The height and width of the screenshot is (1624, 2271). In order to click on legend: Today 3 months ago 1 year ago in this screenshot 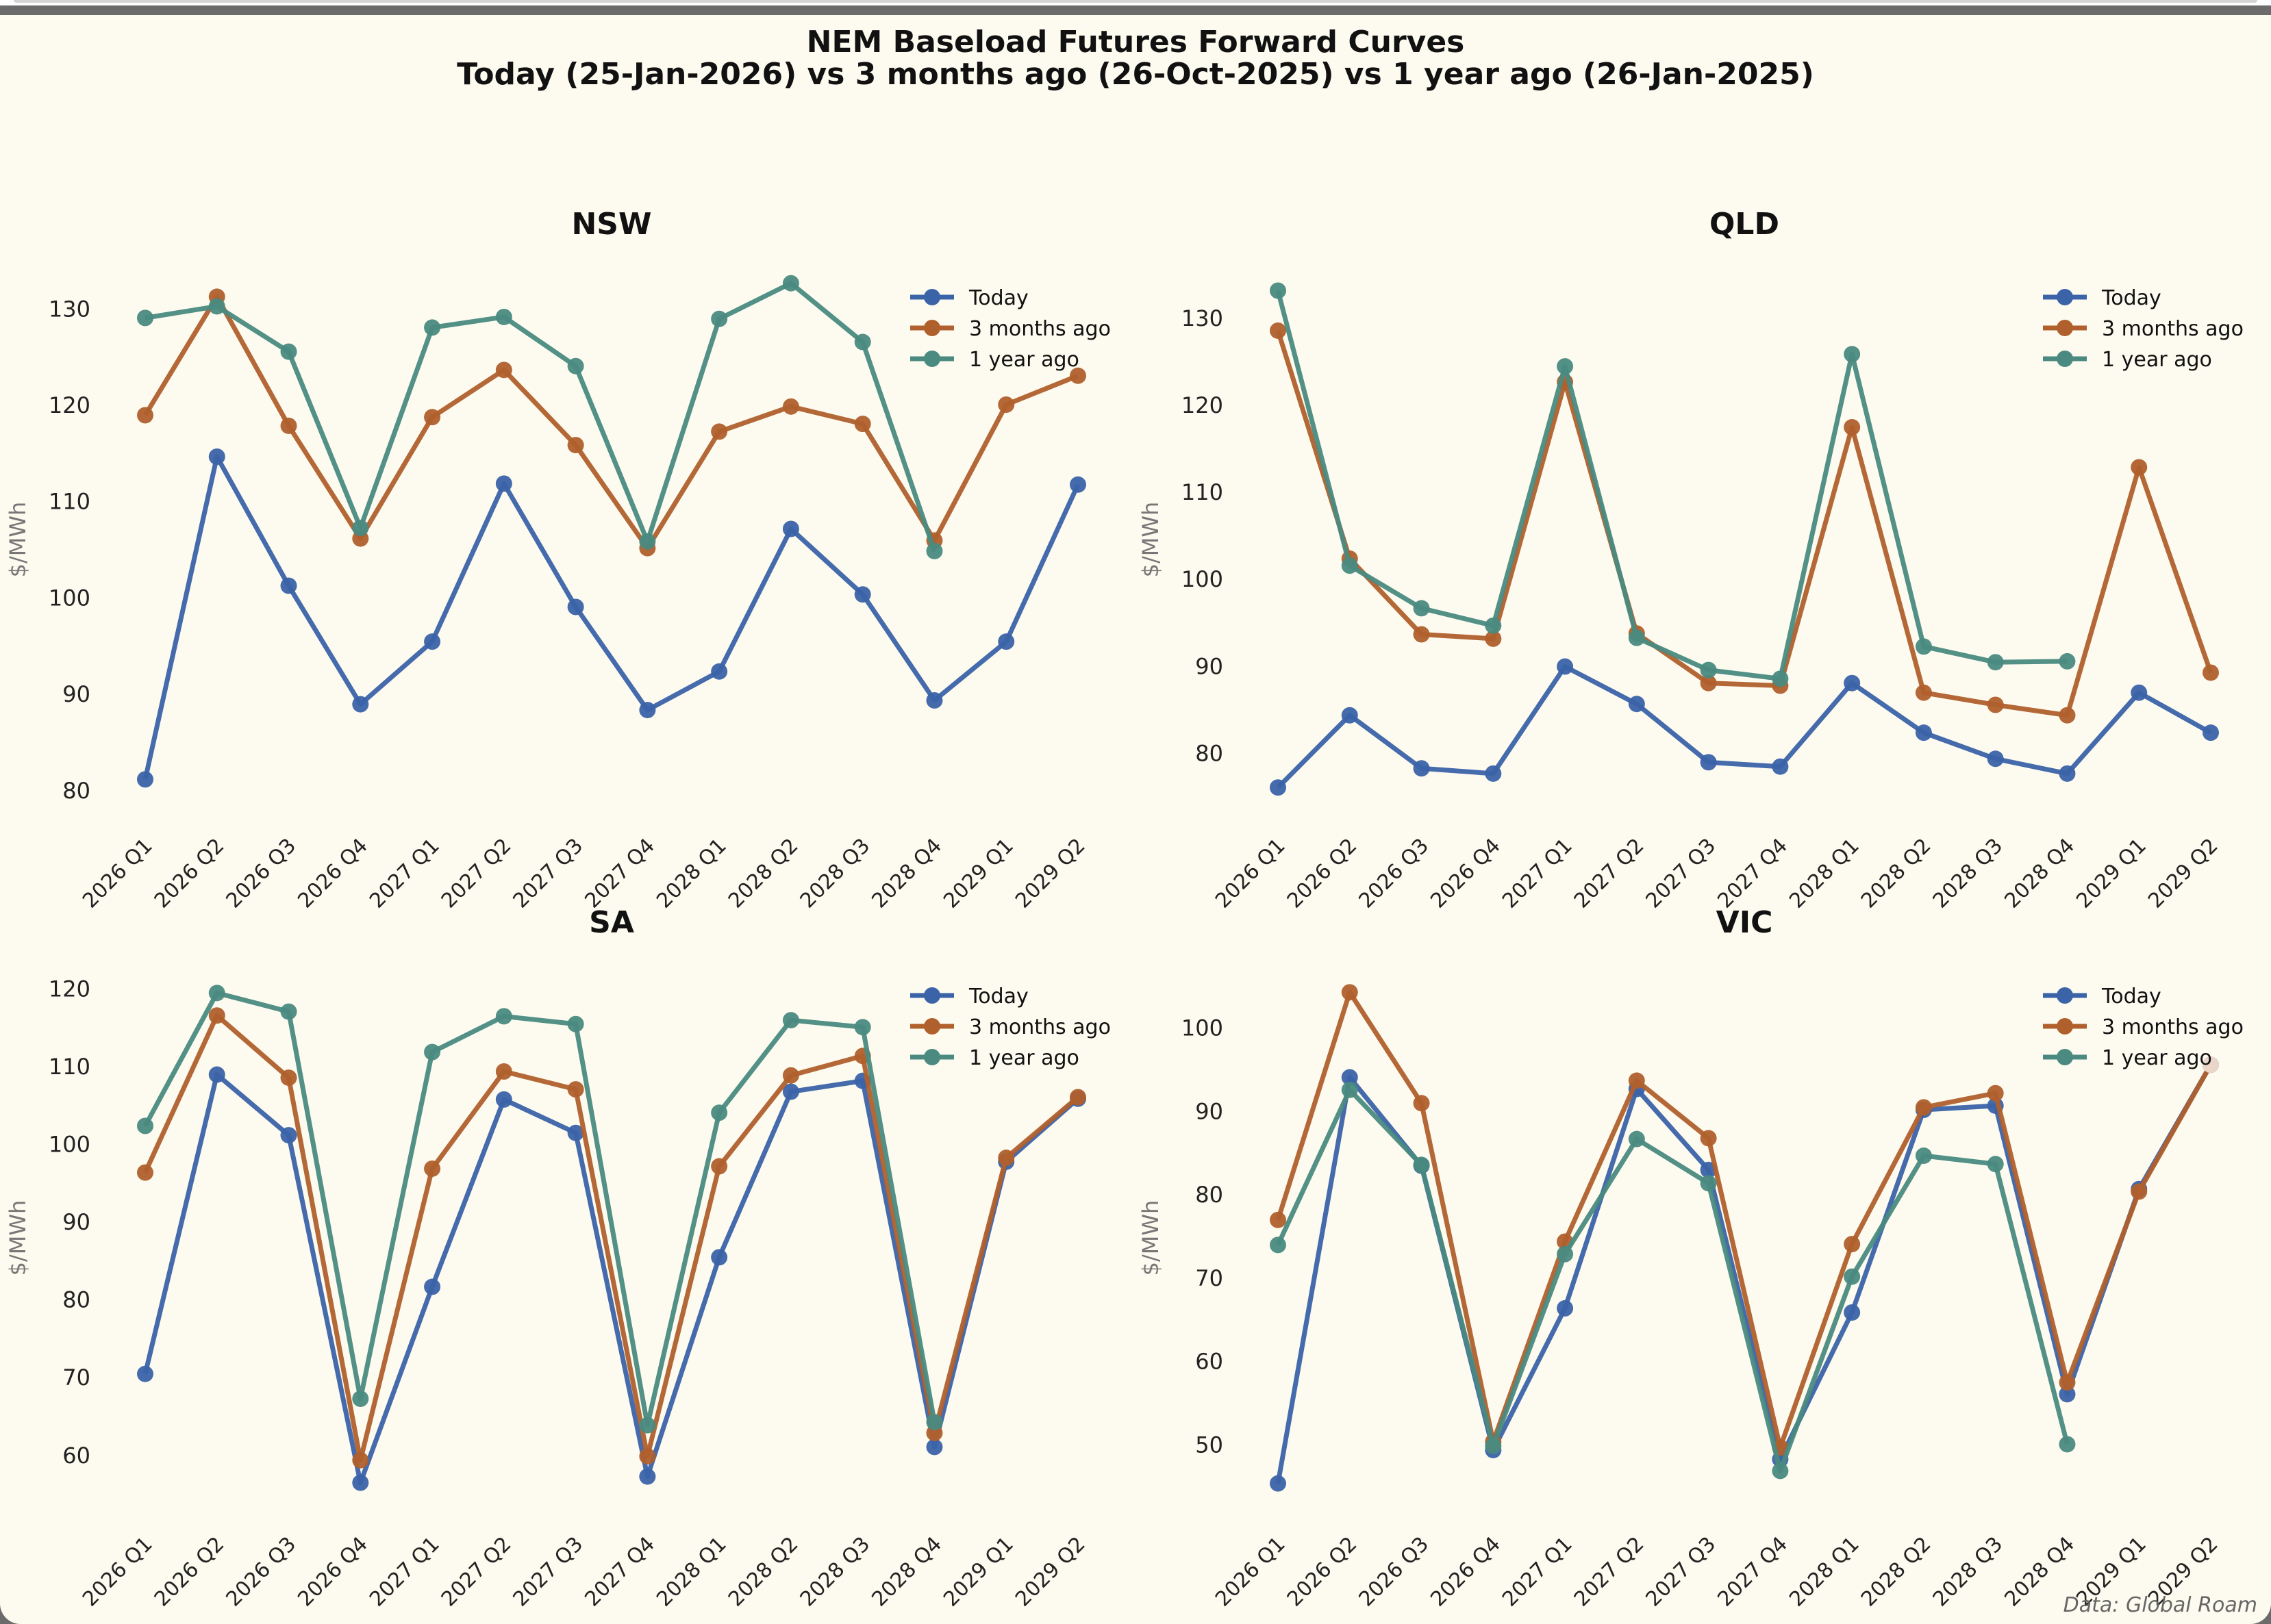, I will do `click(1010, 1027)`.